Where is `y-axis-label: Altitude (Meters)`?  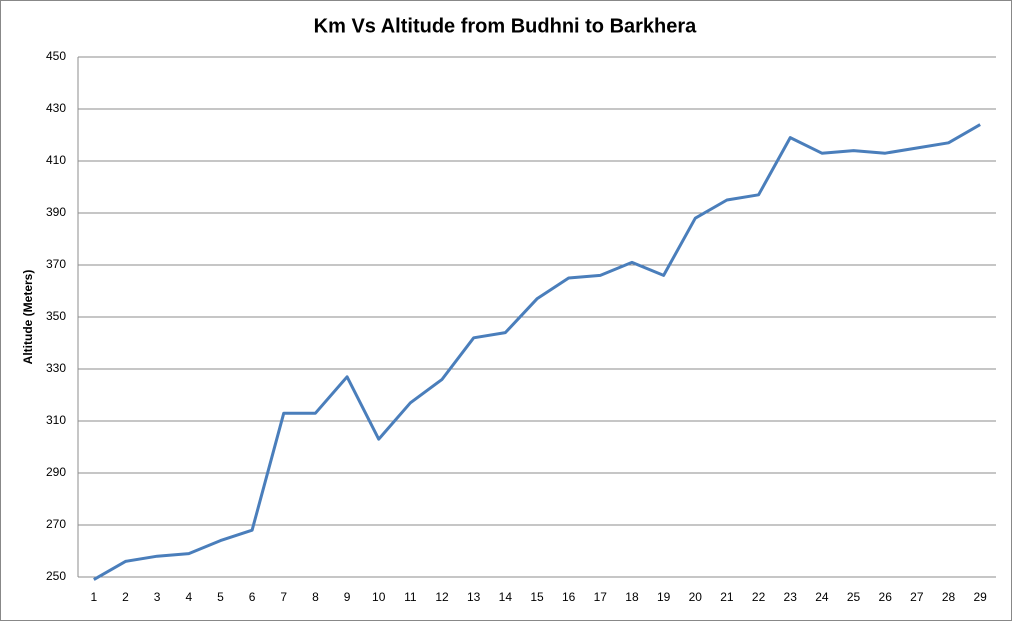 y-axis-label: Altitude (Meters) is located at coordinates (28, 317).